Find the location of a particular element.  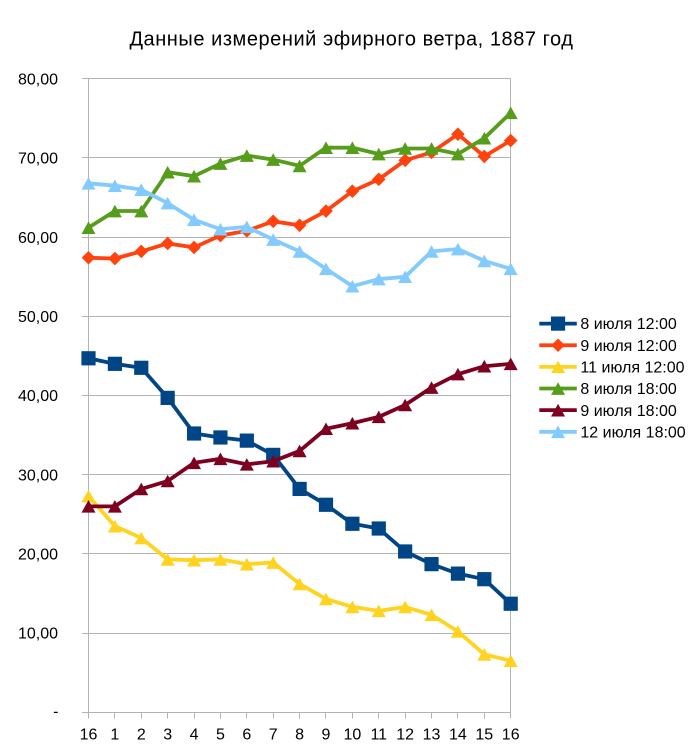

svg-text: 10 is located at coordinates (352, 735).